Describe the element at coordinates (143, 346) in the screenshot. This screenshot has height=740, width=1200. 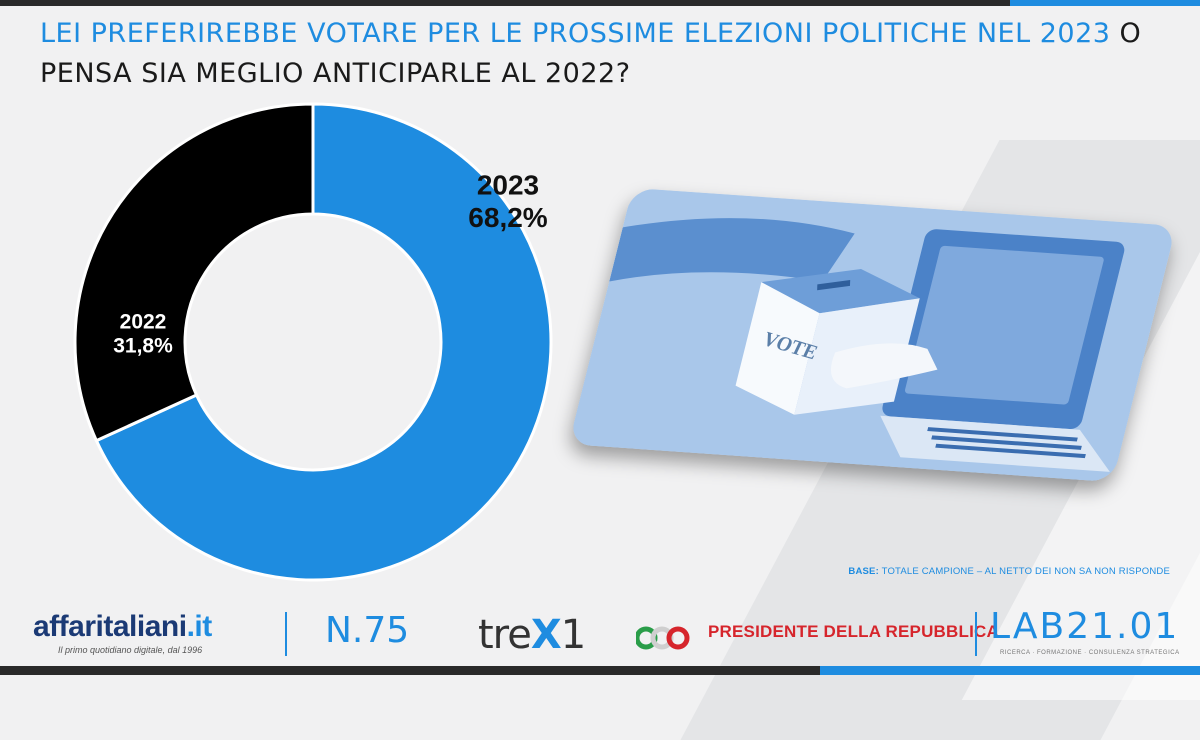
I see `slice-value-label: 31,8%` at that location.